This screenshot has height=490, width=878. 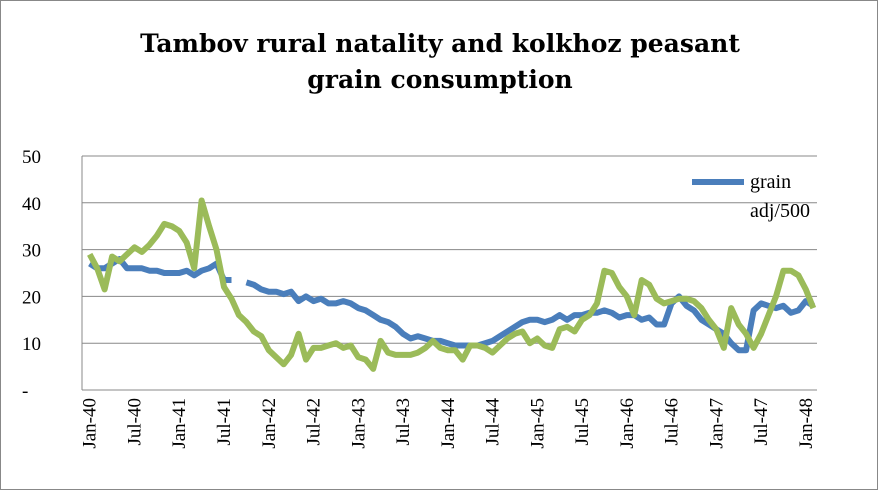 I want to click on y-tick-label: 10, so click(x=31, y=344).